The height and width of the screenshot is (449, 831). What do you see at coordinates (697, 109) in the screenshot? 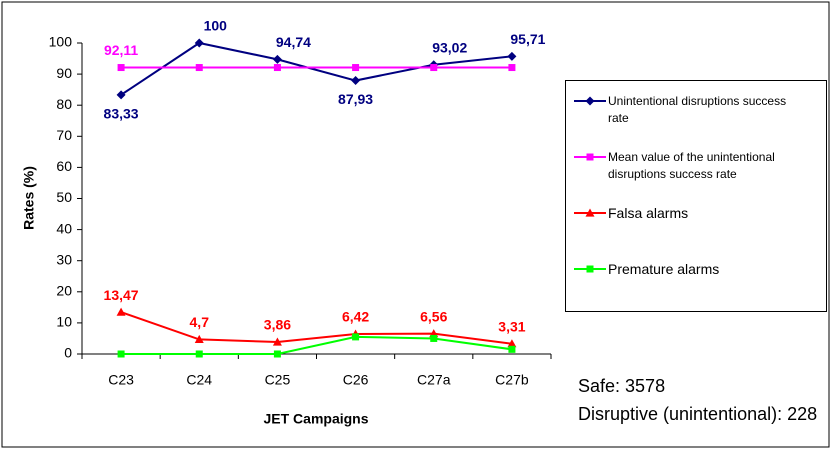
I see `legend-label: Unintentional disruptions success rate` at bounding box center [697, 109].